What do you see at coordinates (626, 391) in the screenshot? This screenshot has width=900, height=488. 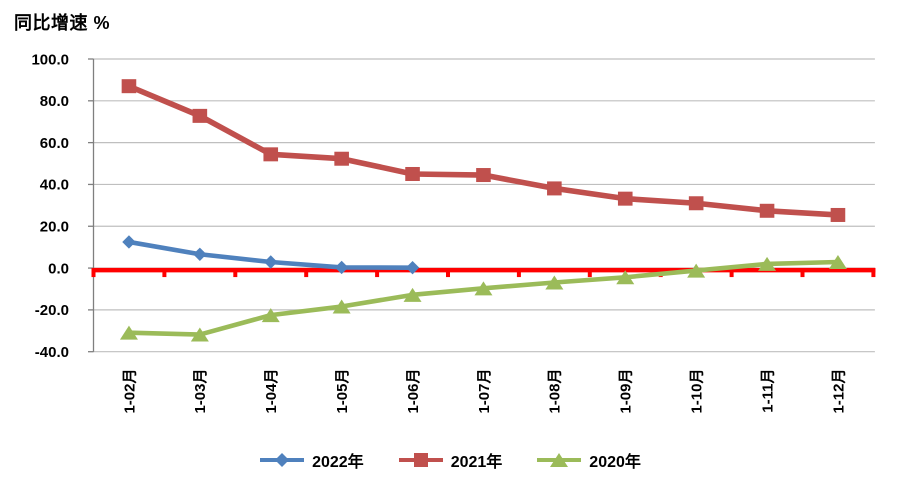 I see `x-tick-label: 1-09月` at bounding box center [626, 391].